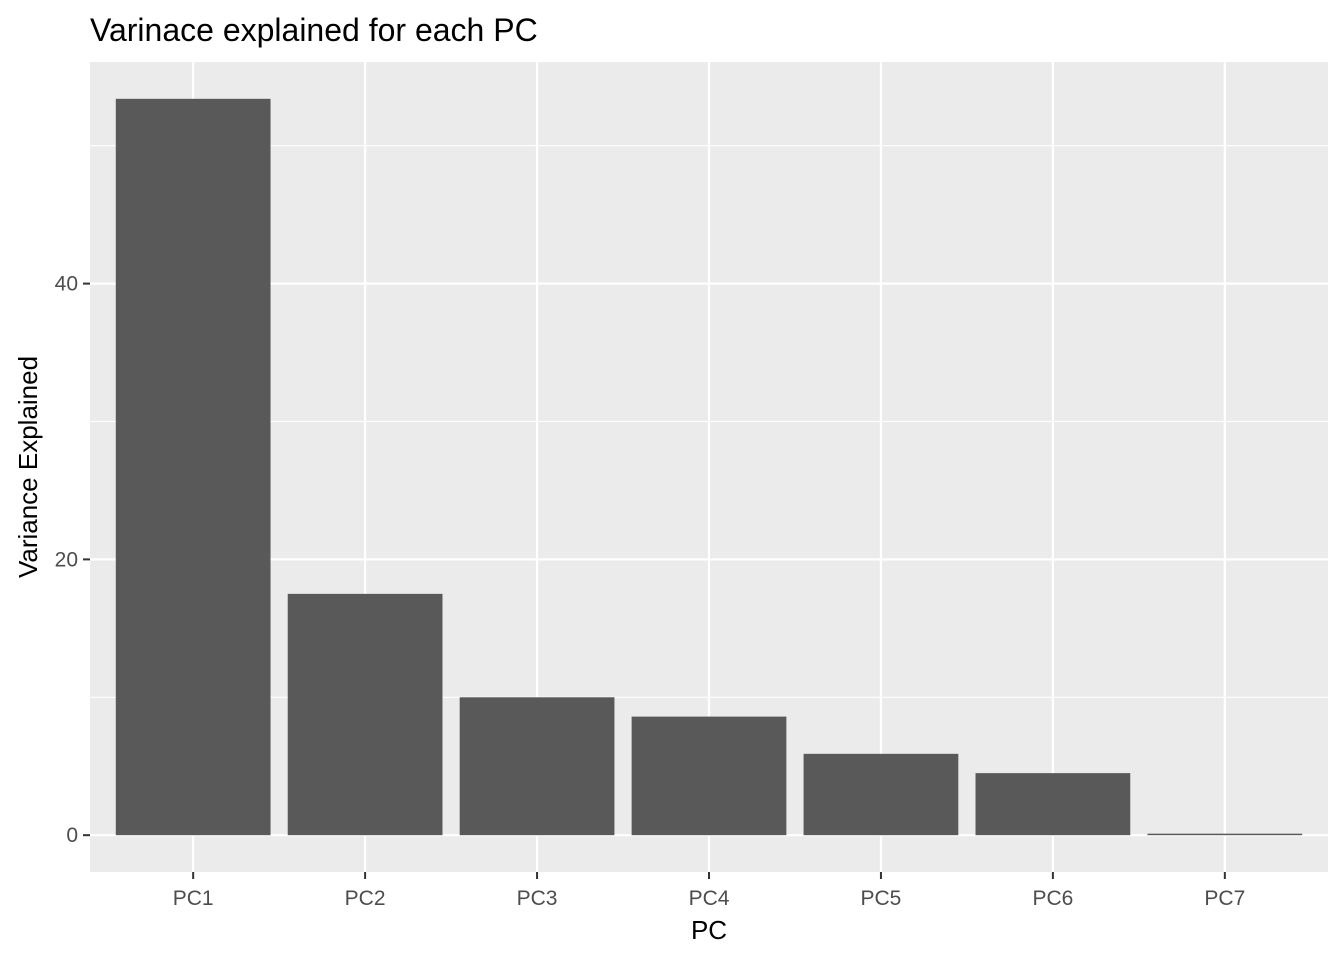 The height and width of the screenshot is (965, 1344). Describe the element at coordinates (709, 930) in the screenshot. I see `x-axis-title: PC` at that location.